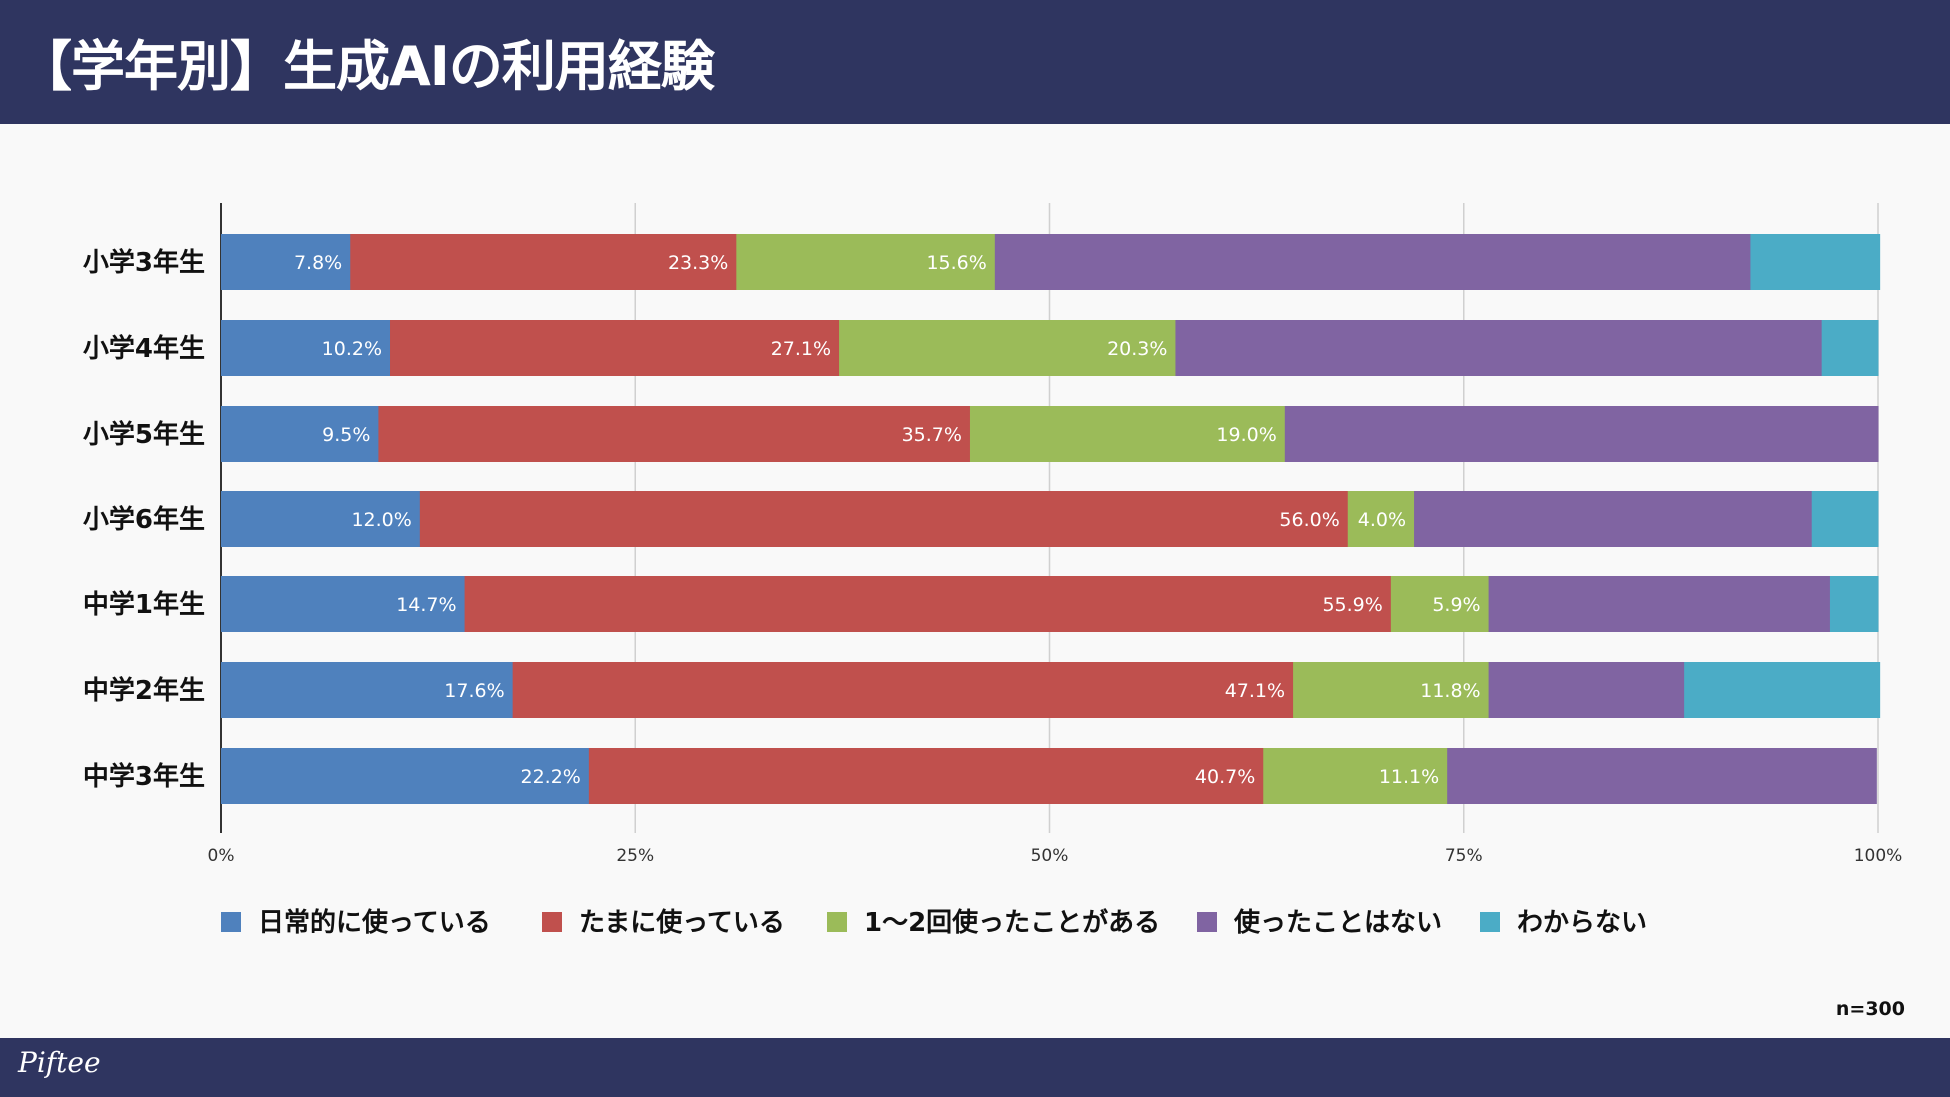 The height and width of the screenshot is (1097, 1950). I want to click on data-label: 7.8%, so click(318, 263).